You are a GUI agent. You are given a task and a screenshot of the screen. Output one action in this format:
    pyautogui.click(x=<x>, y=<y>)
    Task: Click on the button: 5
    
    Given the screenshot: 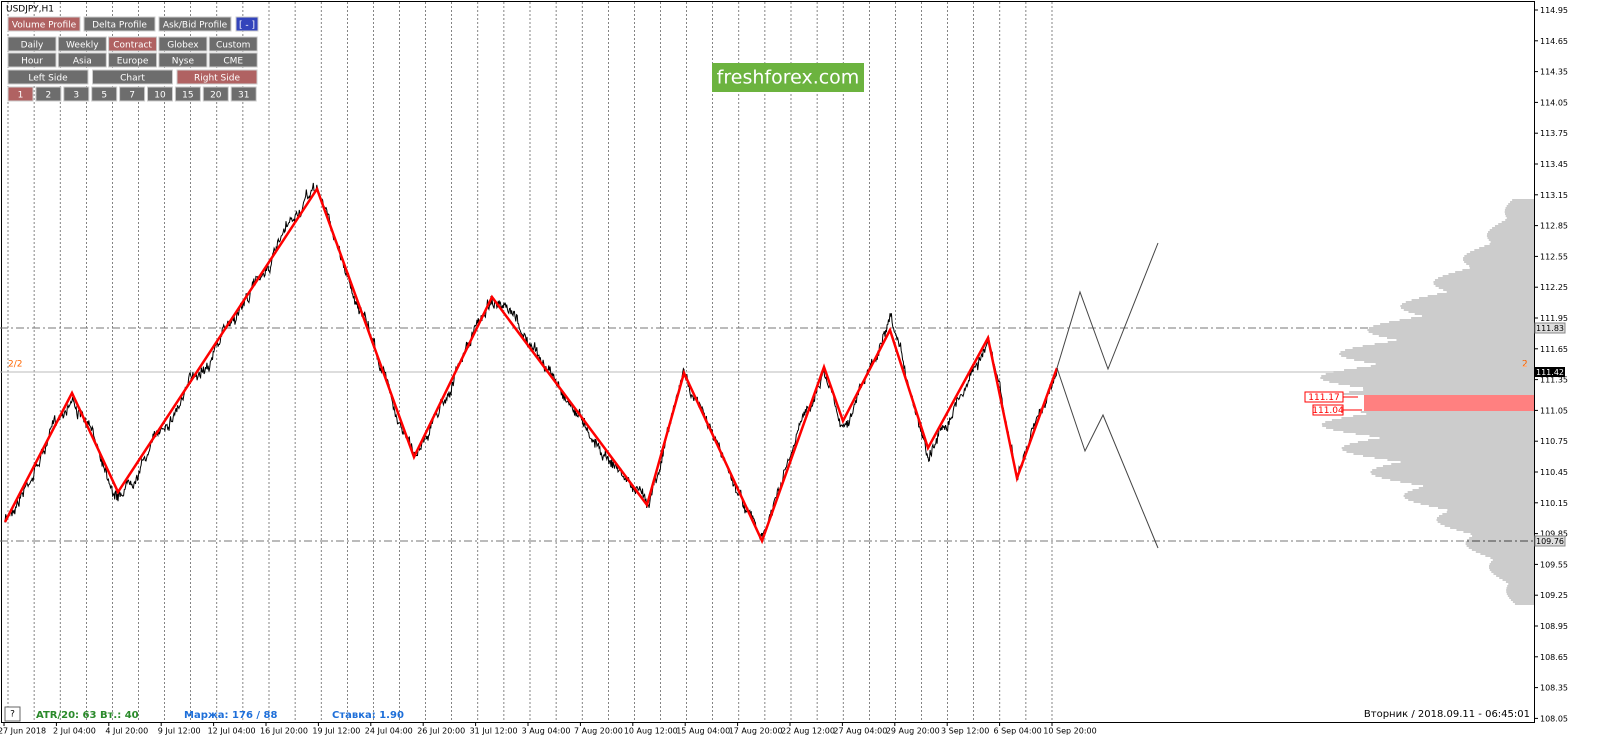 What is the action you would take?
    pyautogui.click(x=104, y=94)
    